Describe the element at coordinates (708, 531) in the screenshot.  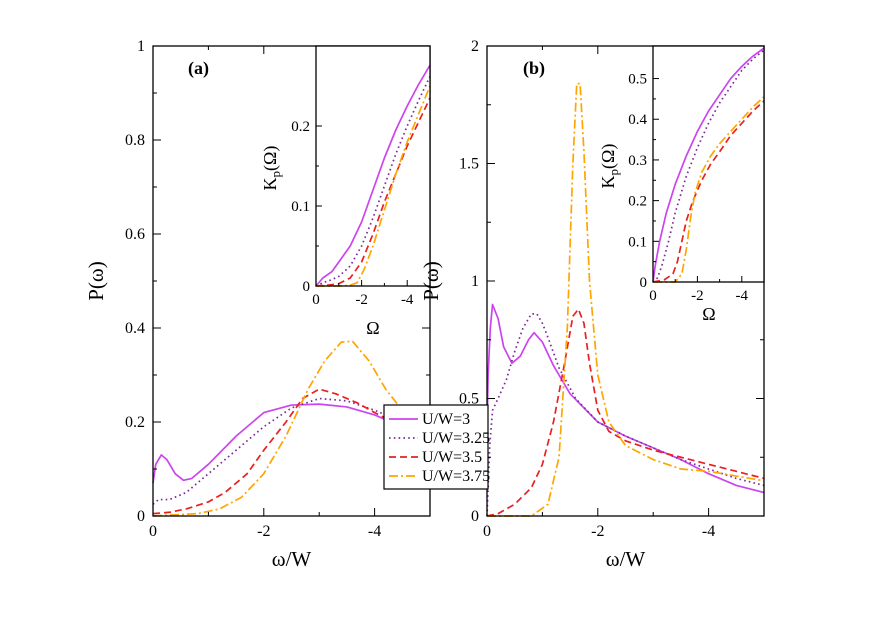
I see `panel-b-xtick-label: -4` at that location.